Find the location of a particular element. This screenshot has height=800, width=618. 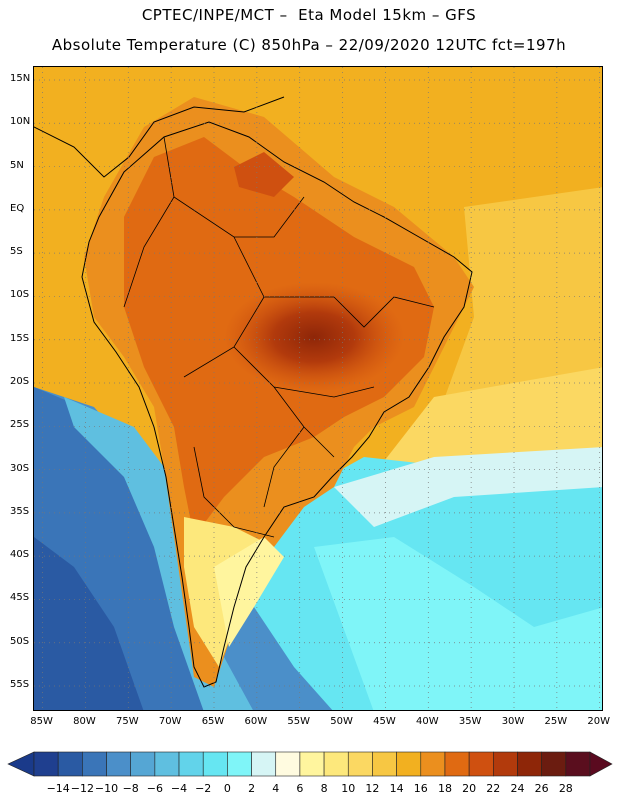

colorbar-label: 14 is located at coordinates (396, 788).